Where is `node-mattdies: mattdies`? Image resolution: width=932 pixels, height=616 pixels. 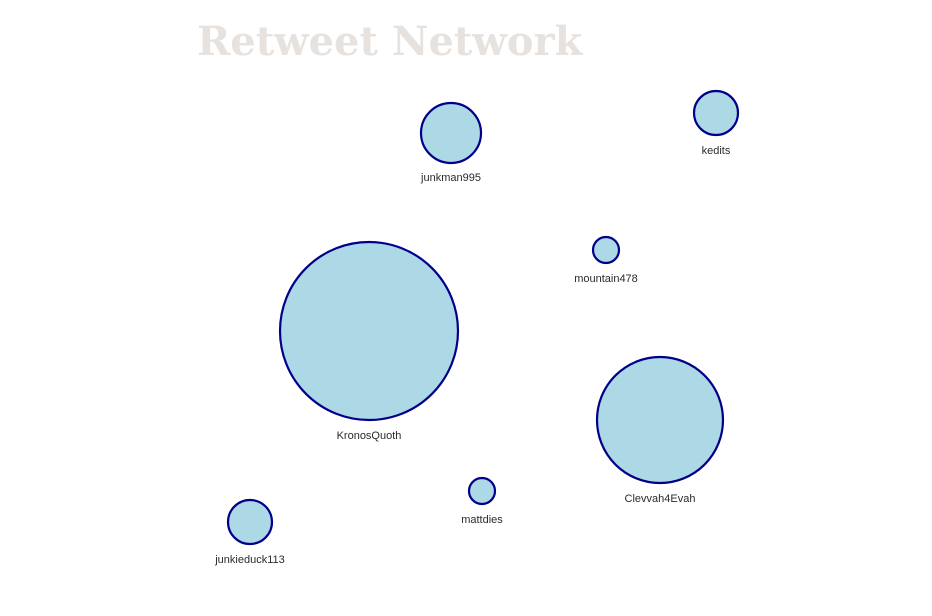
node-mattdies: mattdies is located at coordinates (482, 501).